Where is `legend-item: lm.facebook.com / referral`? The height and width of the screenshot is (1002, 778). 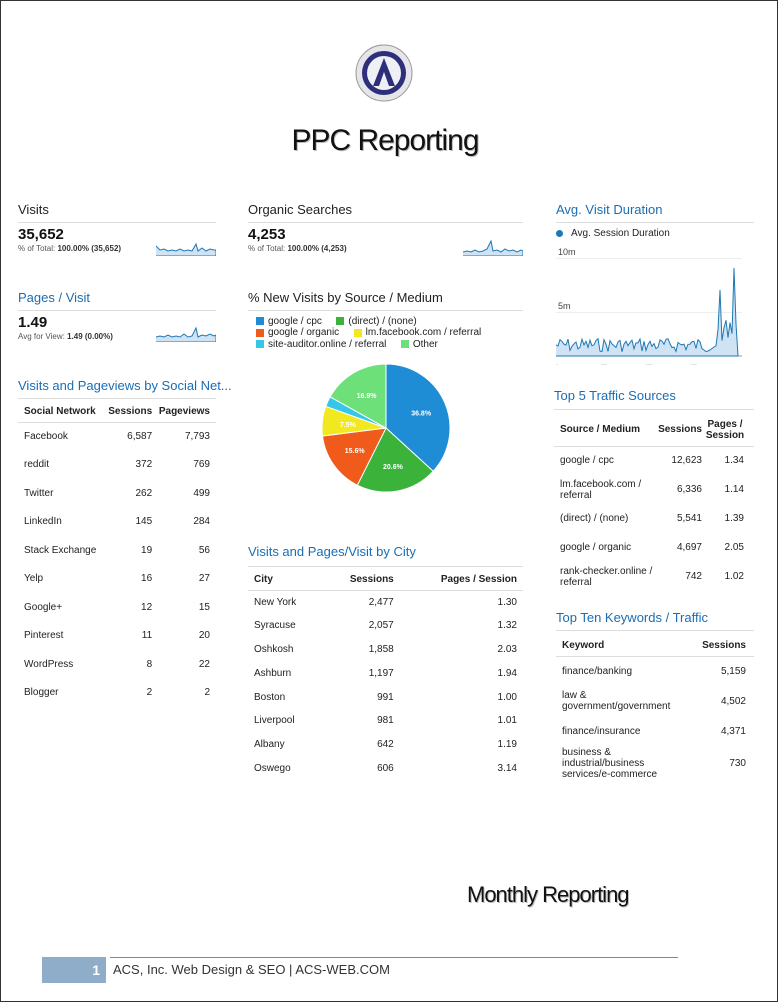
legend-item: lm.facebook.com / referral is located at coordinates (417, 332).